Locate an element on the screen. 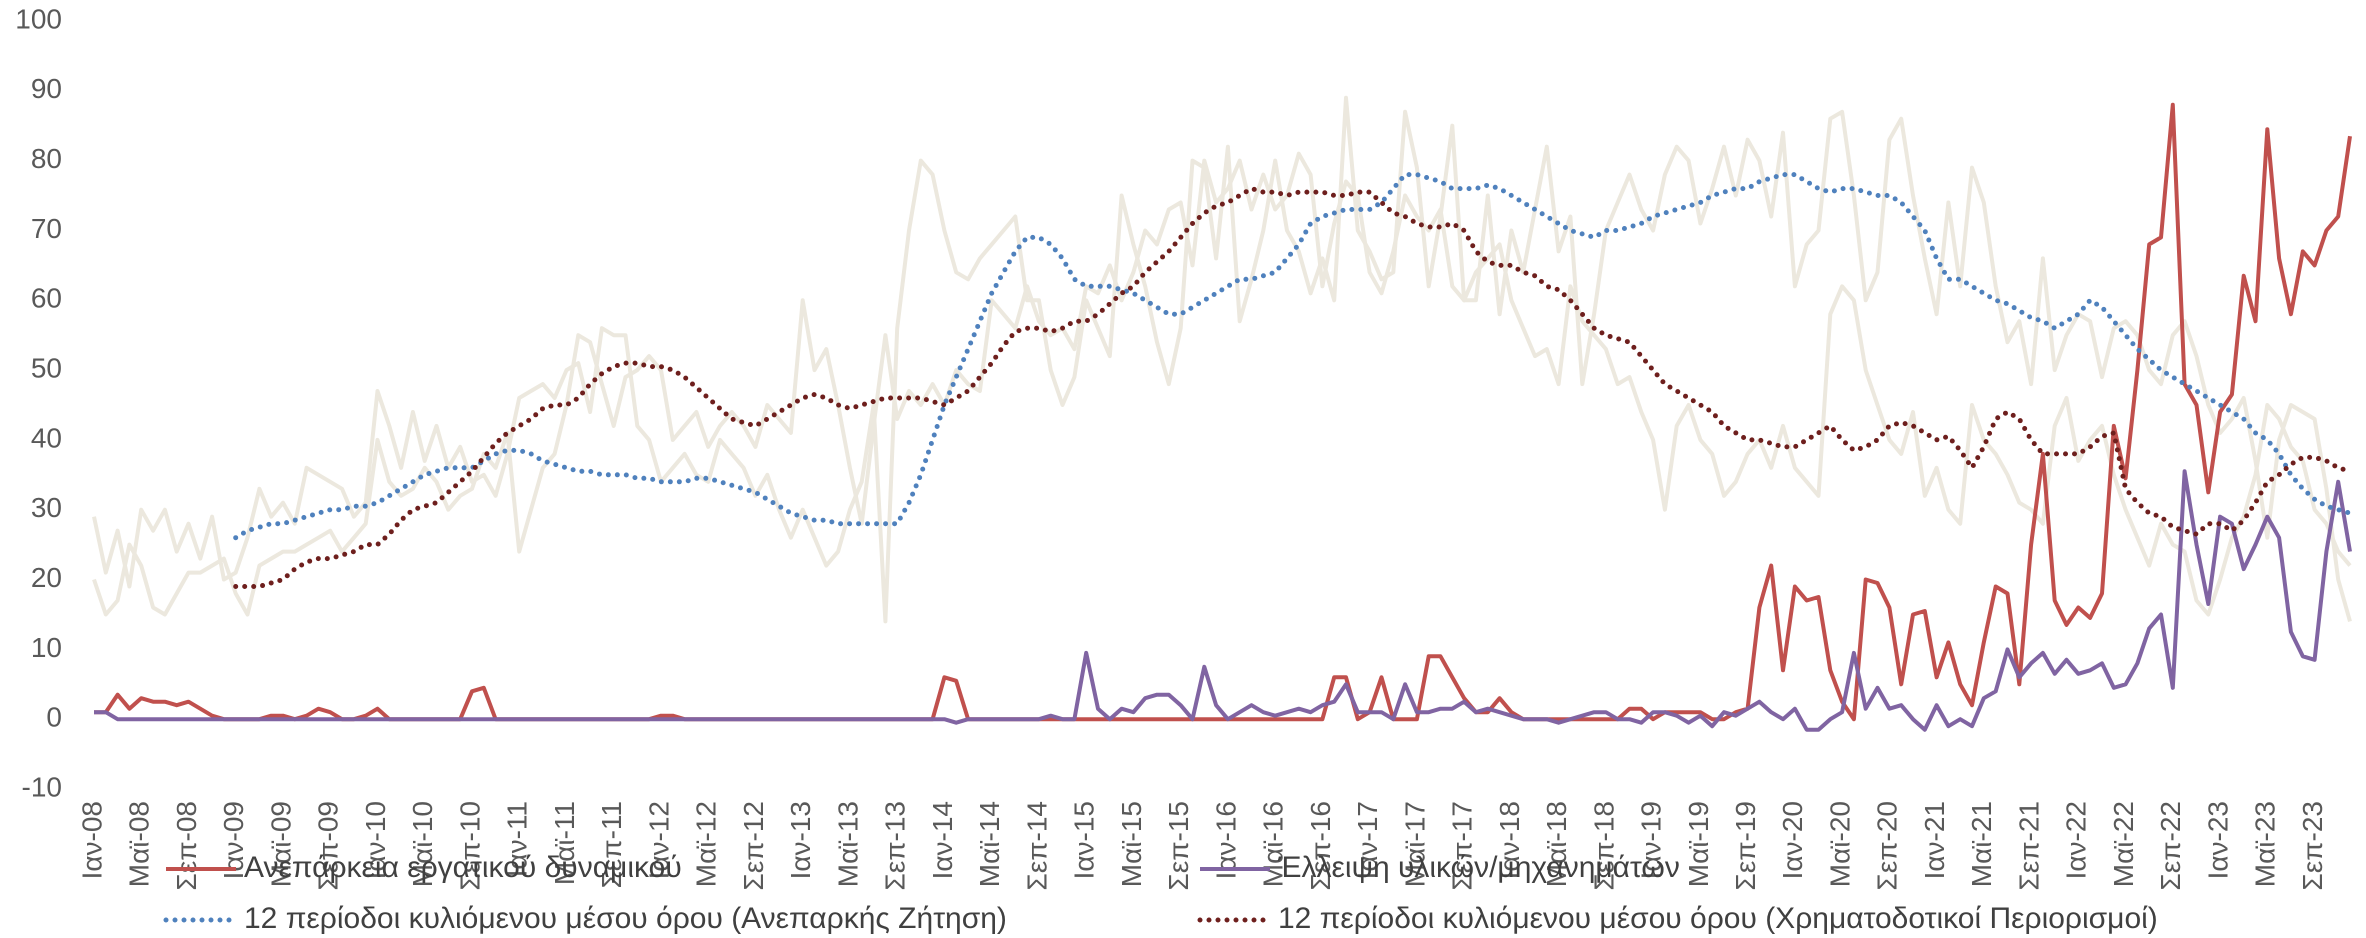  x-tick-label: Ιαν-15 is located at coordinates (1084, 840).